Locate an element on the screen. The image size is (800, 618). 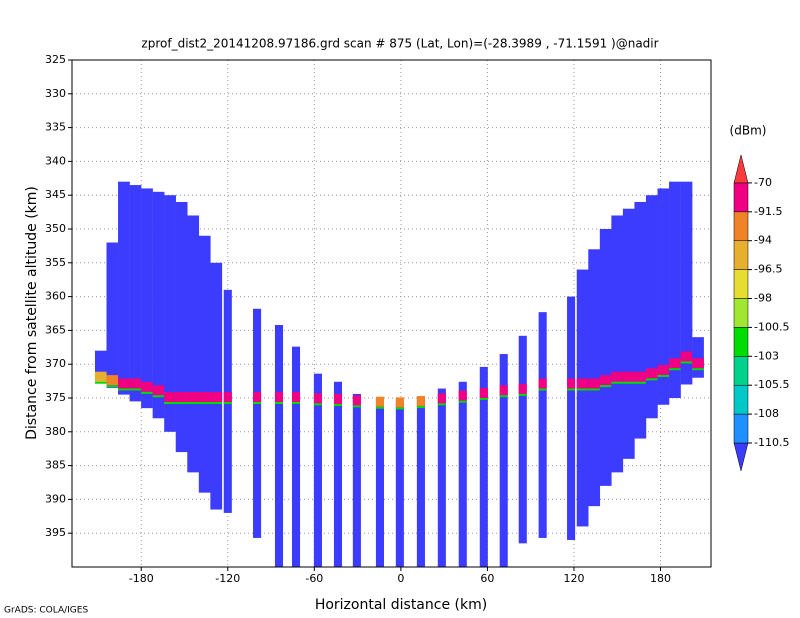
footer: GrADS: COLA/IGES is located at coordinates (46, 611).